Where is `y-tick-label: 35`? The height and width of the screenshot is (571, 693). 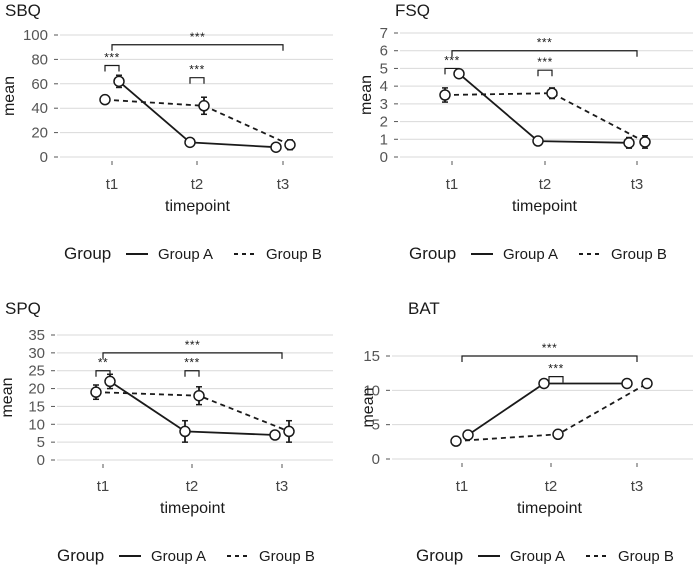
y-tick-label: 35 is located at coordinates (36, 335).